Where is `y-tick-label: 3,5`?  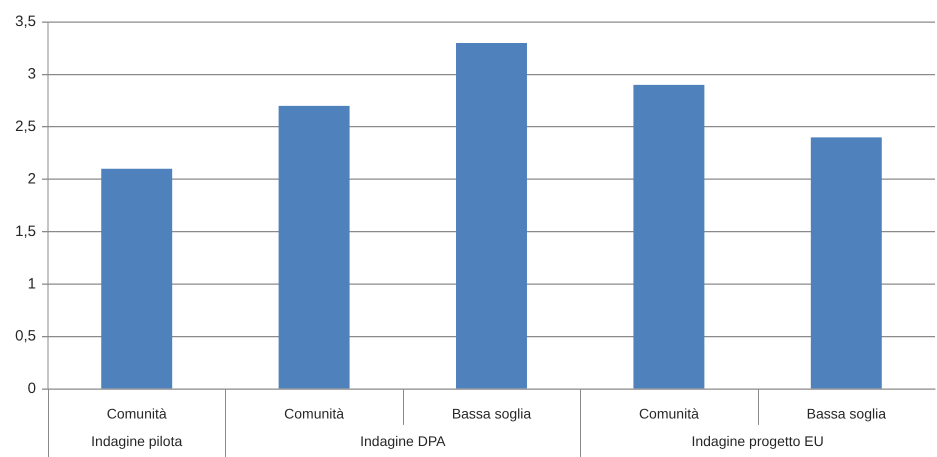
y-tick-label: 3,5 is located at coordinates (25, 21).